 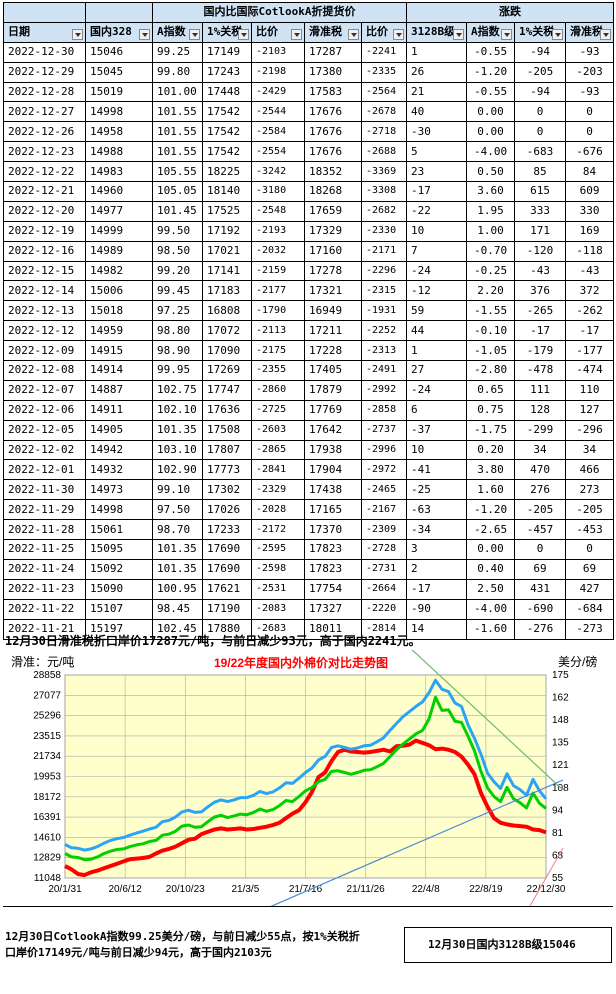 I want to click on table-cell: -93, so click(x=590, y=52).